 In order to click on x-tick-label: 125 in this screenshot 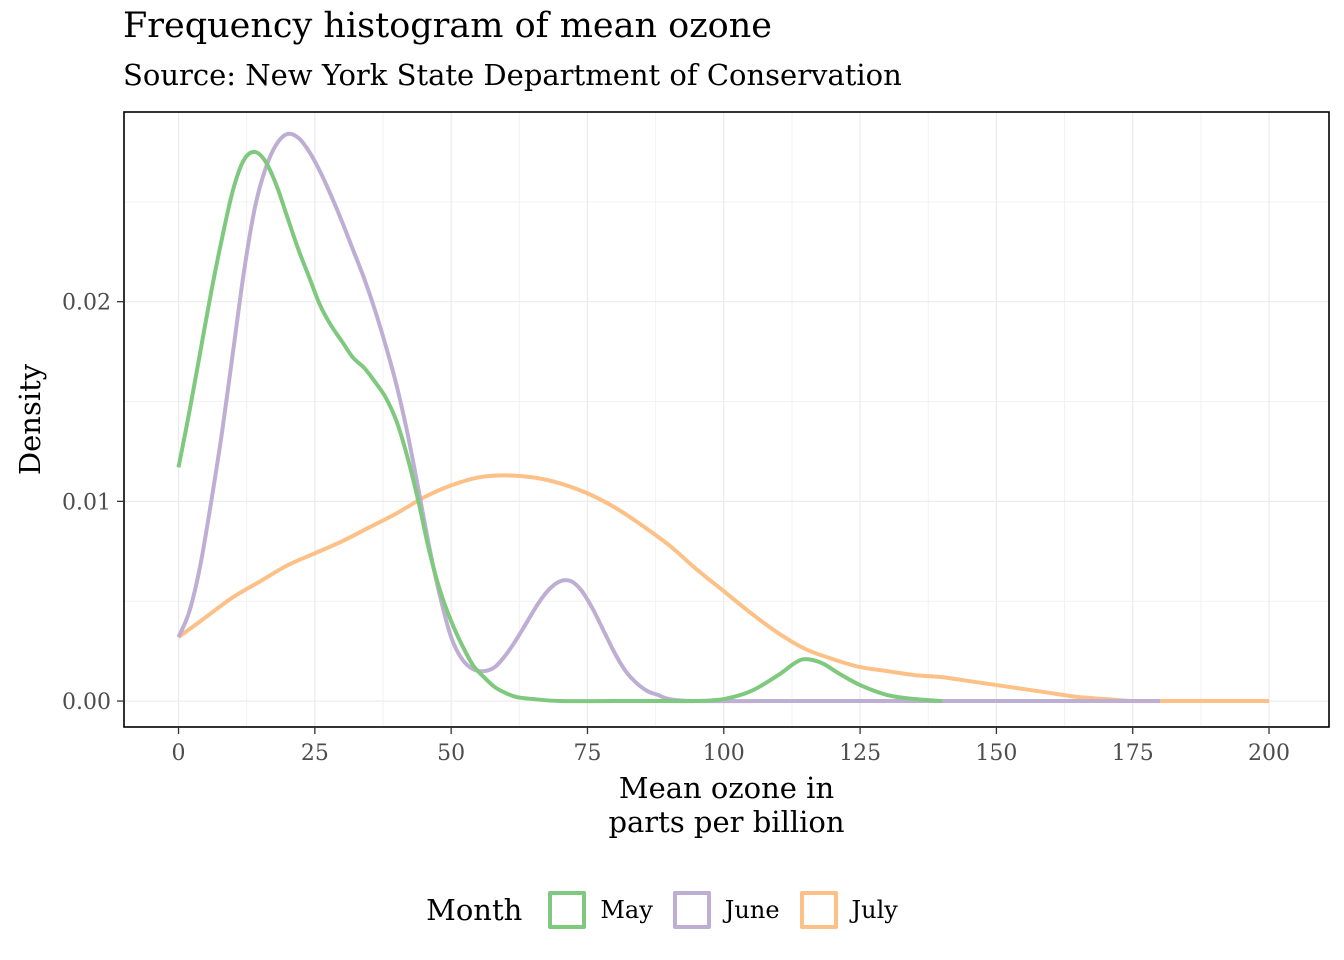, I will do `click(860, 753)`.